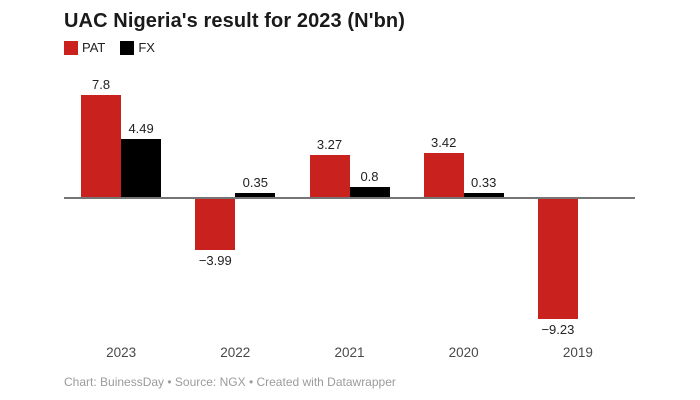 The width and height of the screenshot is (700, 400). I want to click on bar-pat-2022, so click(215, 223).